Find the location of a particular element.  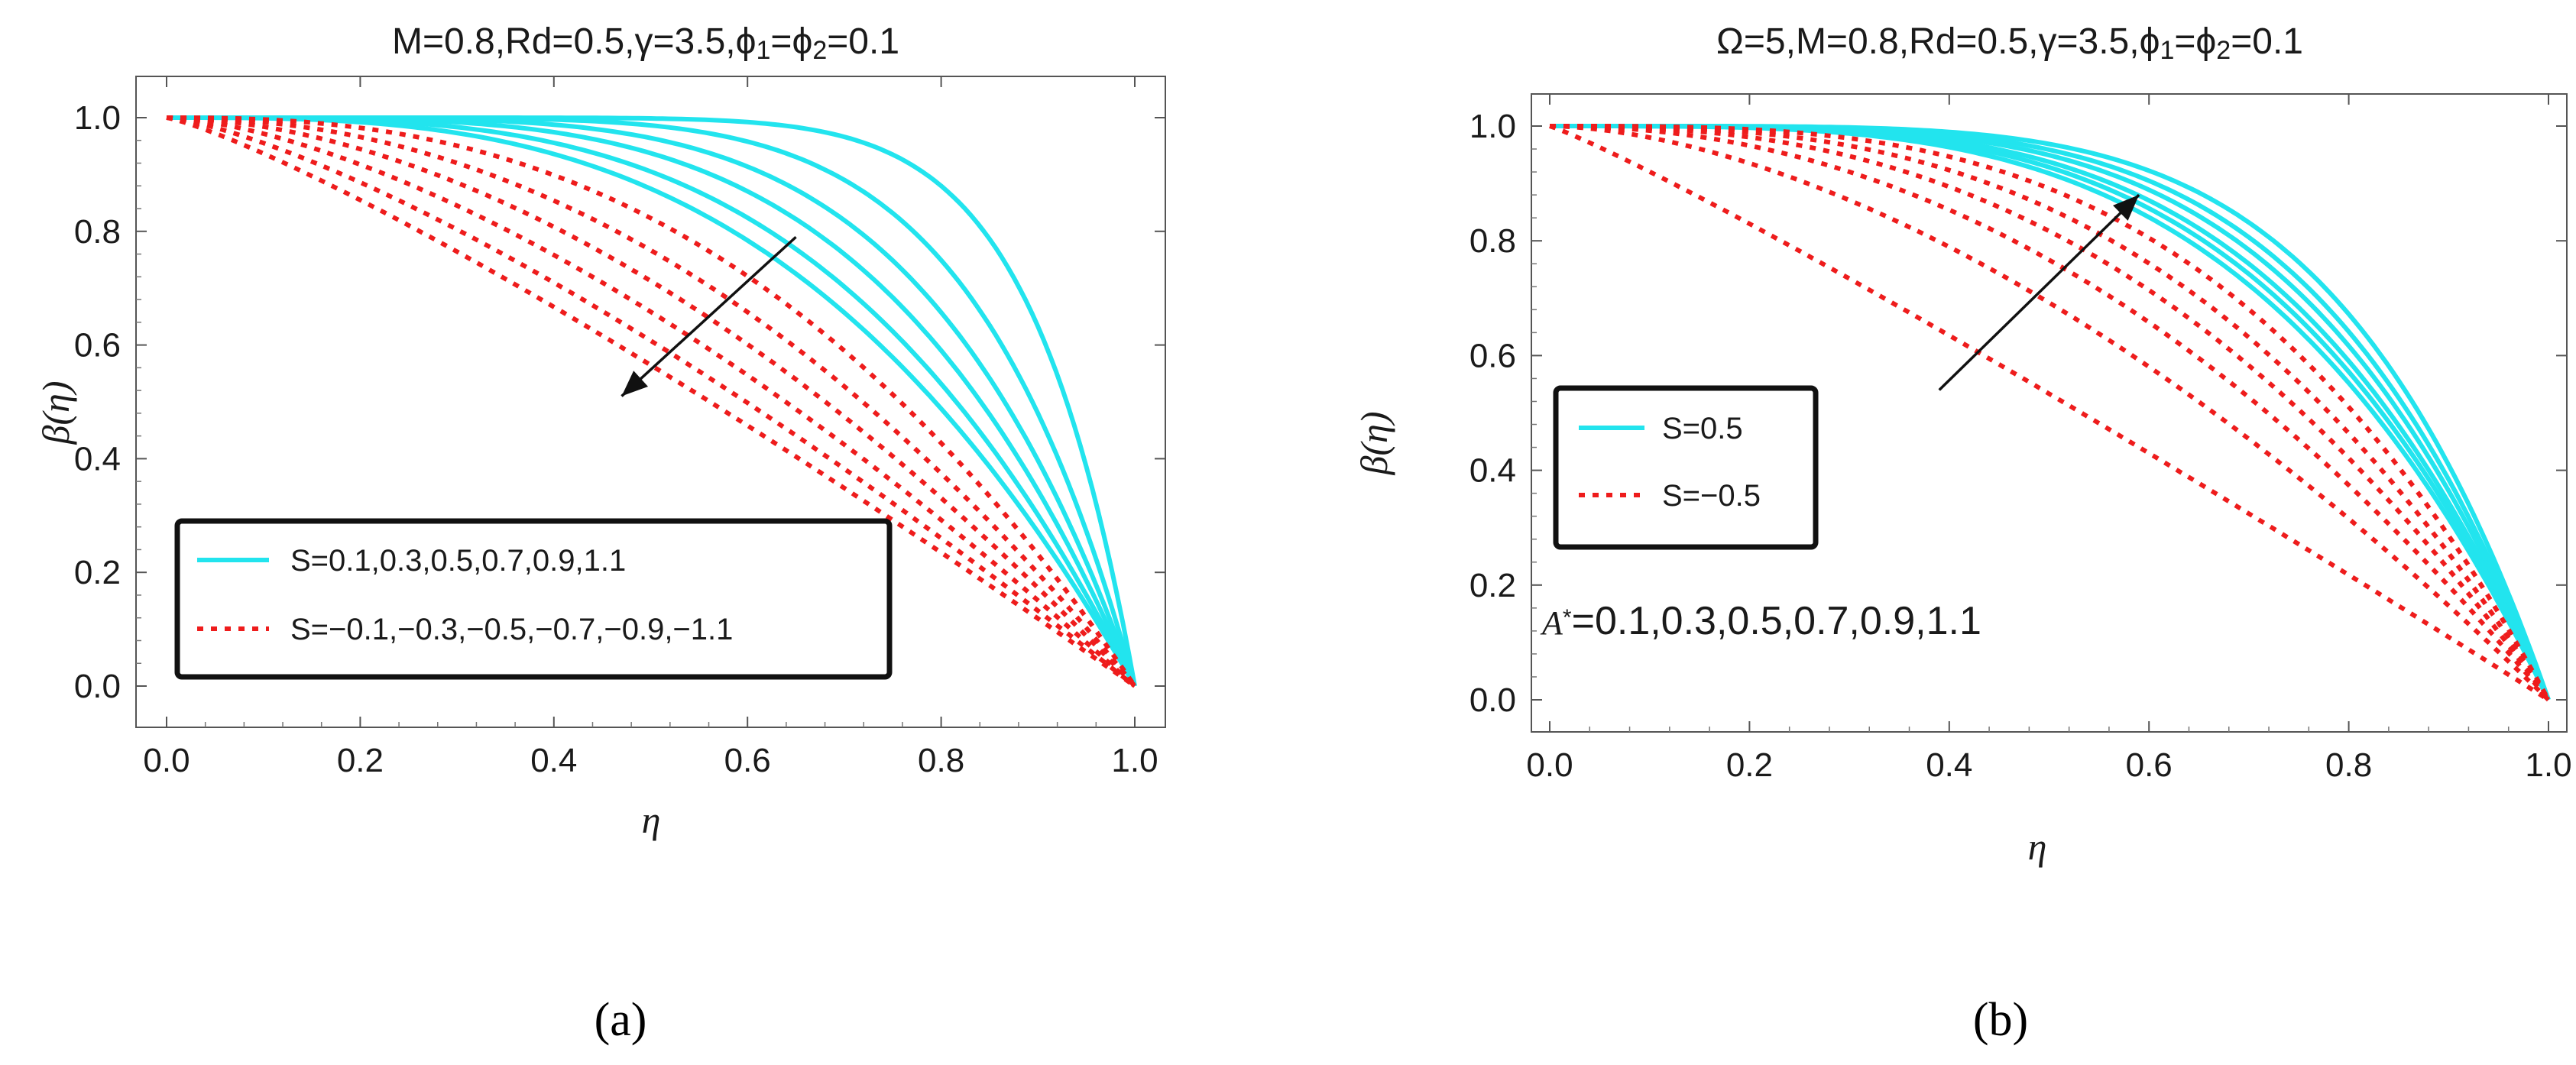

legend-entry-solid: S=0.1,0.3,0.5,0.7,0.9,1.1 is located at coordinates (458, 561).